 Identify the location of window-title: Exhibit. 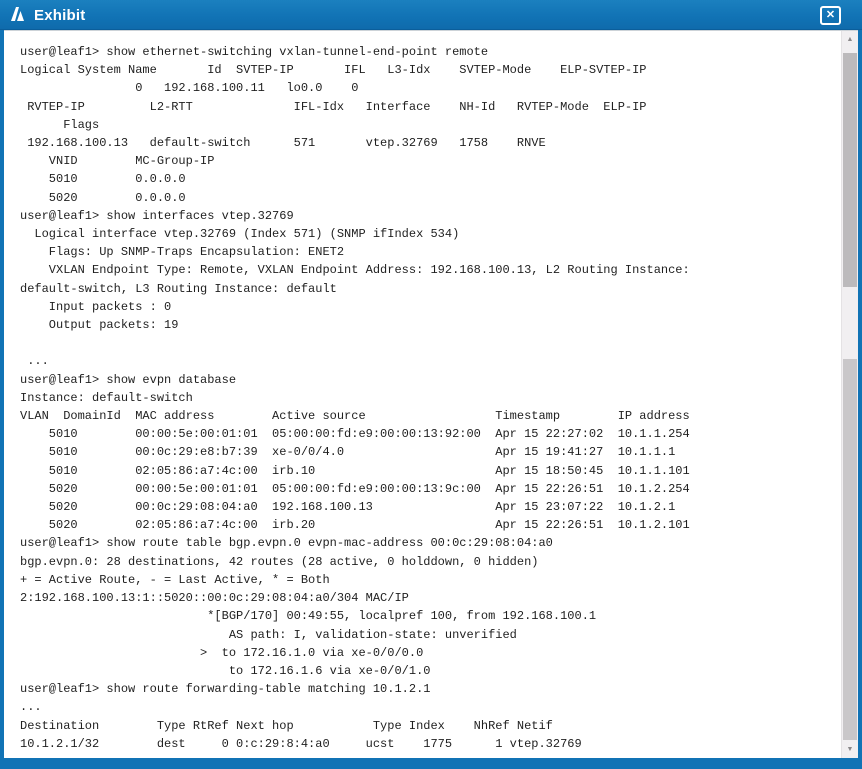
(60, 15).